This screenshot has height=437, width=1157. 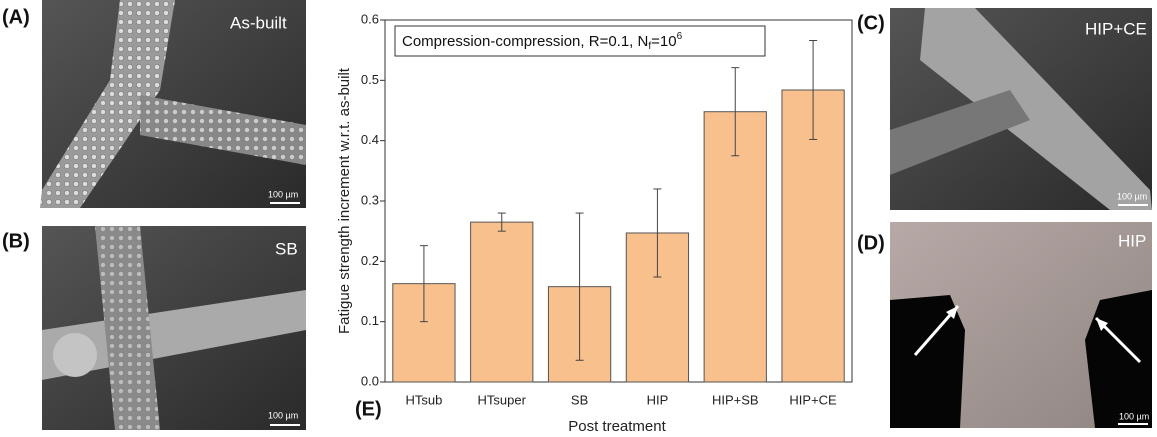 What do you see at coordinates (502, 399) in the screenshot?
I see `x-tick-label: HTsuper` at bounding box center [502, 399].